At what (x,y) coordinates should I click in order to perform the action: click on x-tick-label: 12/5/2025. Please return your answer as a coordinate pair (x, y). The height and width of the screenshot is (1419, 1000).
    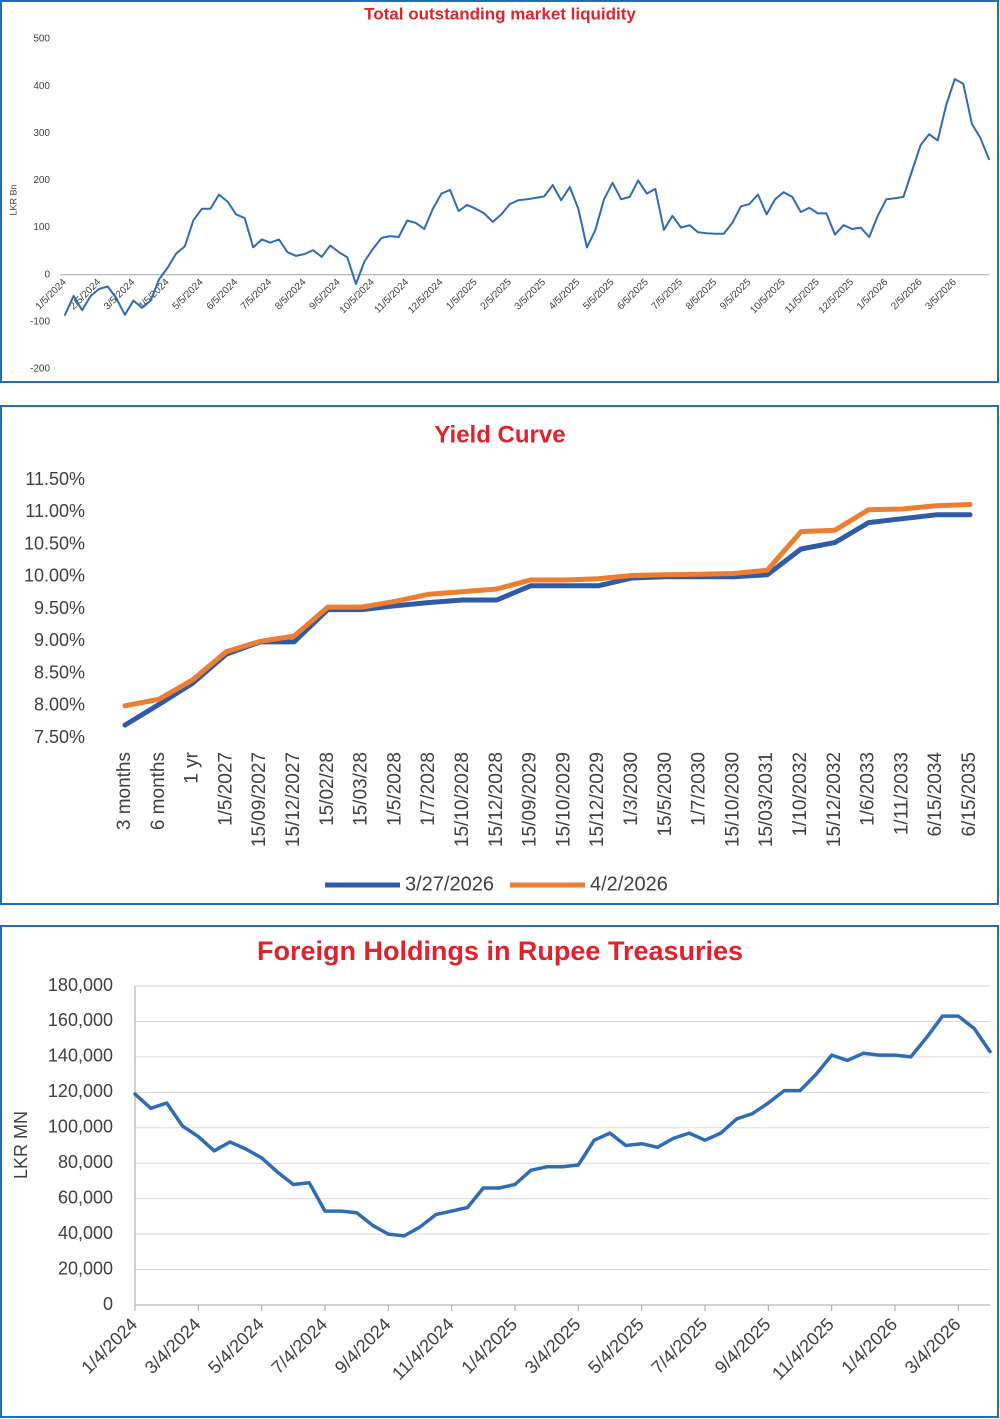
    Looking at the image, I should click on (837, 297).